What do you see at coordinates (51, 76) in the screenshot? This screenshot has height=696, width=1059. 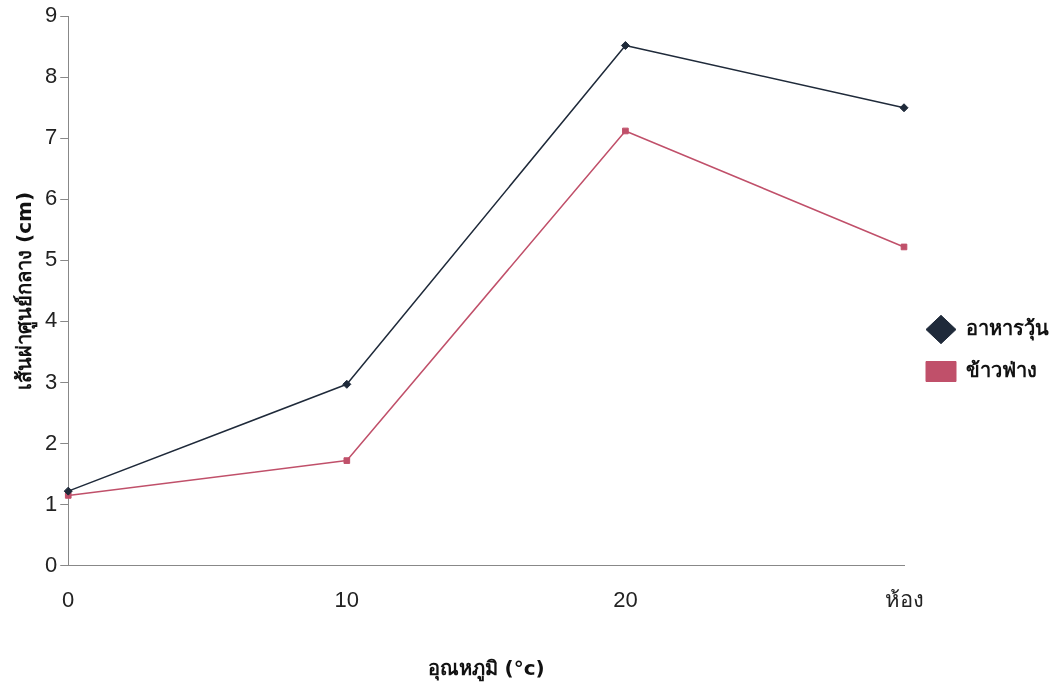 I see `y-tick-label: 8` at bounding box center [51, 76].